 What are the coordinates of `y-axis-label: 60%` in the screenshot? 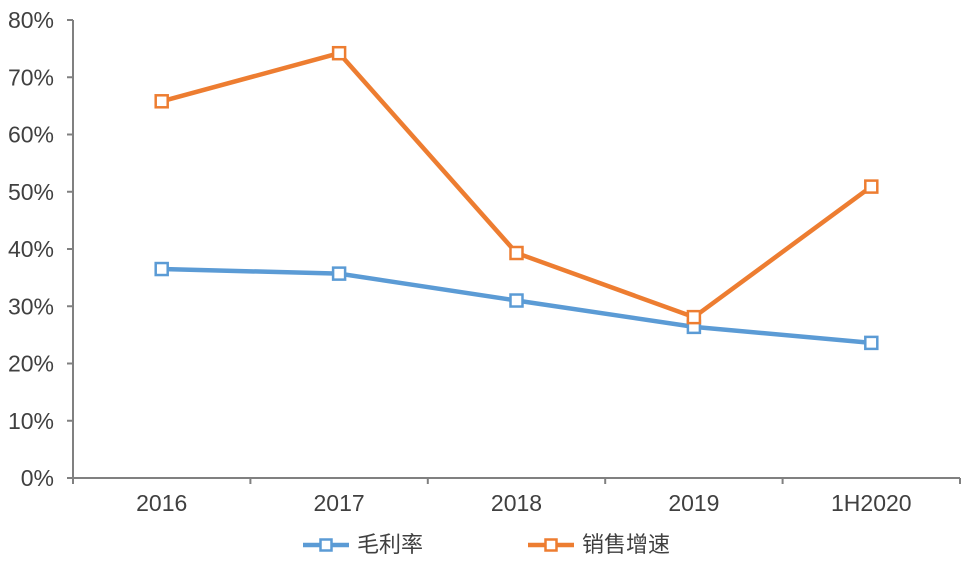 It's located at (31, 135).